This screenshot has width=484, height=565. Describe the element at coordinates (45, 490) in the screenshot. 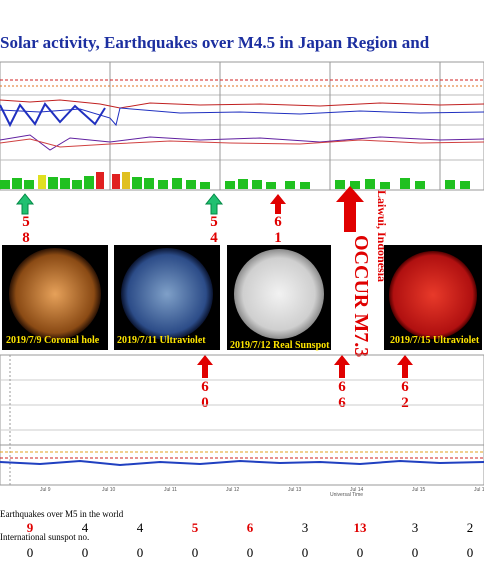

I see `date-label: Jul 9` at that location.